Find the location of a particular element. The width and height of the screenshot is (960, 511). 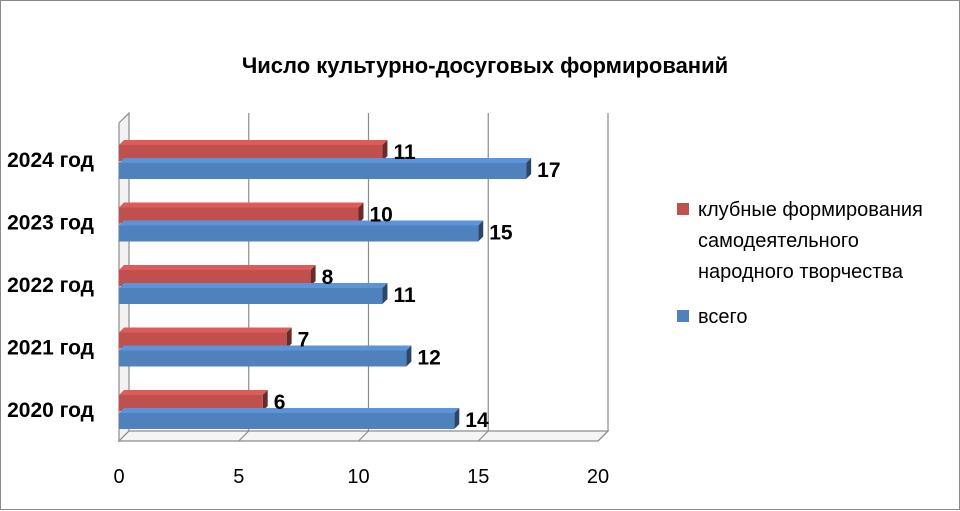

value-label: 12 is located at coordinates (428, 358).